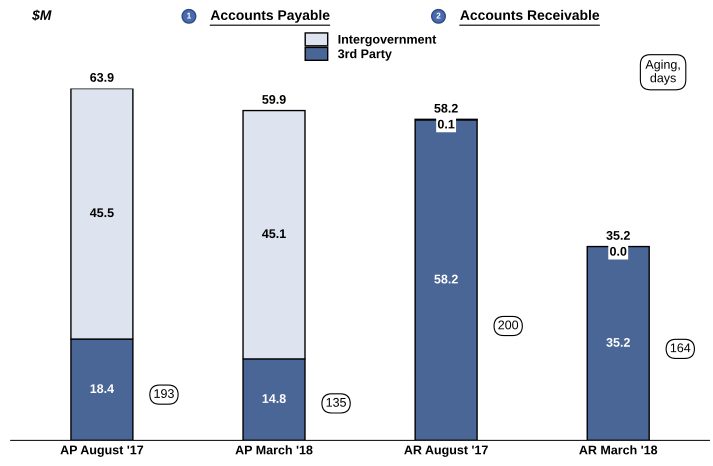 The width and height of the screenshot is (713, 466). Describe the element at coordinates (164, 393) in the screenshot. I see `annotation: 193` at that location.